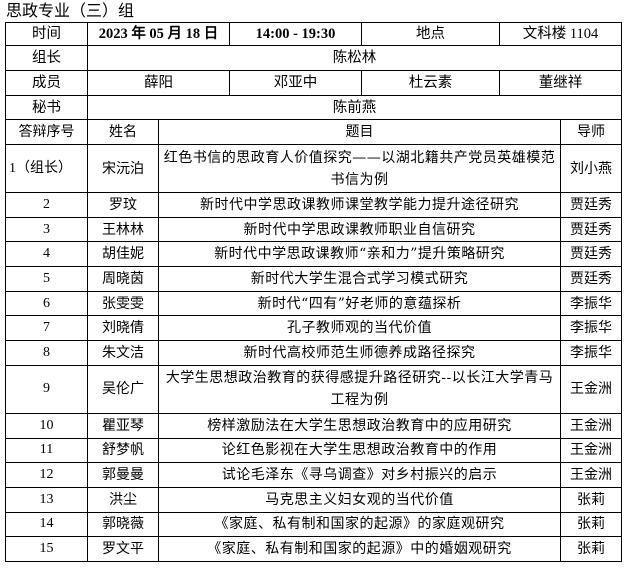 The image size is (629, 569). Describe the element at coordinates (46, 425) in the screenshot. I see `order-cell: 10` at that location.